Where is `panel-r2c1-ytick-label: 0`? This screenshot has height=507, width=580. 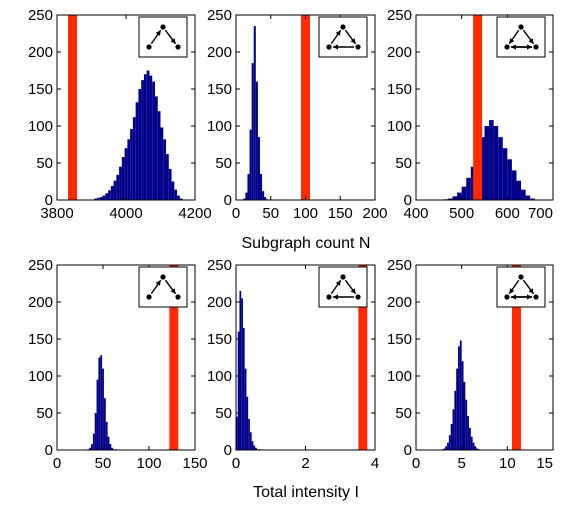
panel-r2c1-ytick-label: 0 is located at coordinates (49, 450).